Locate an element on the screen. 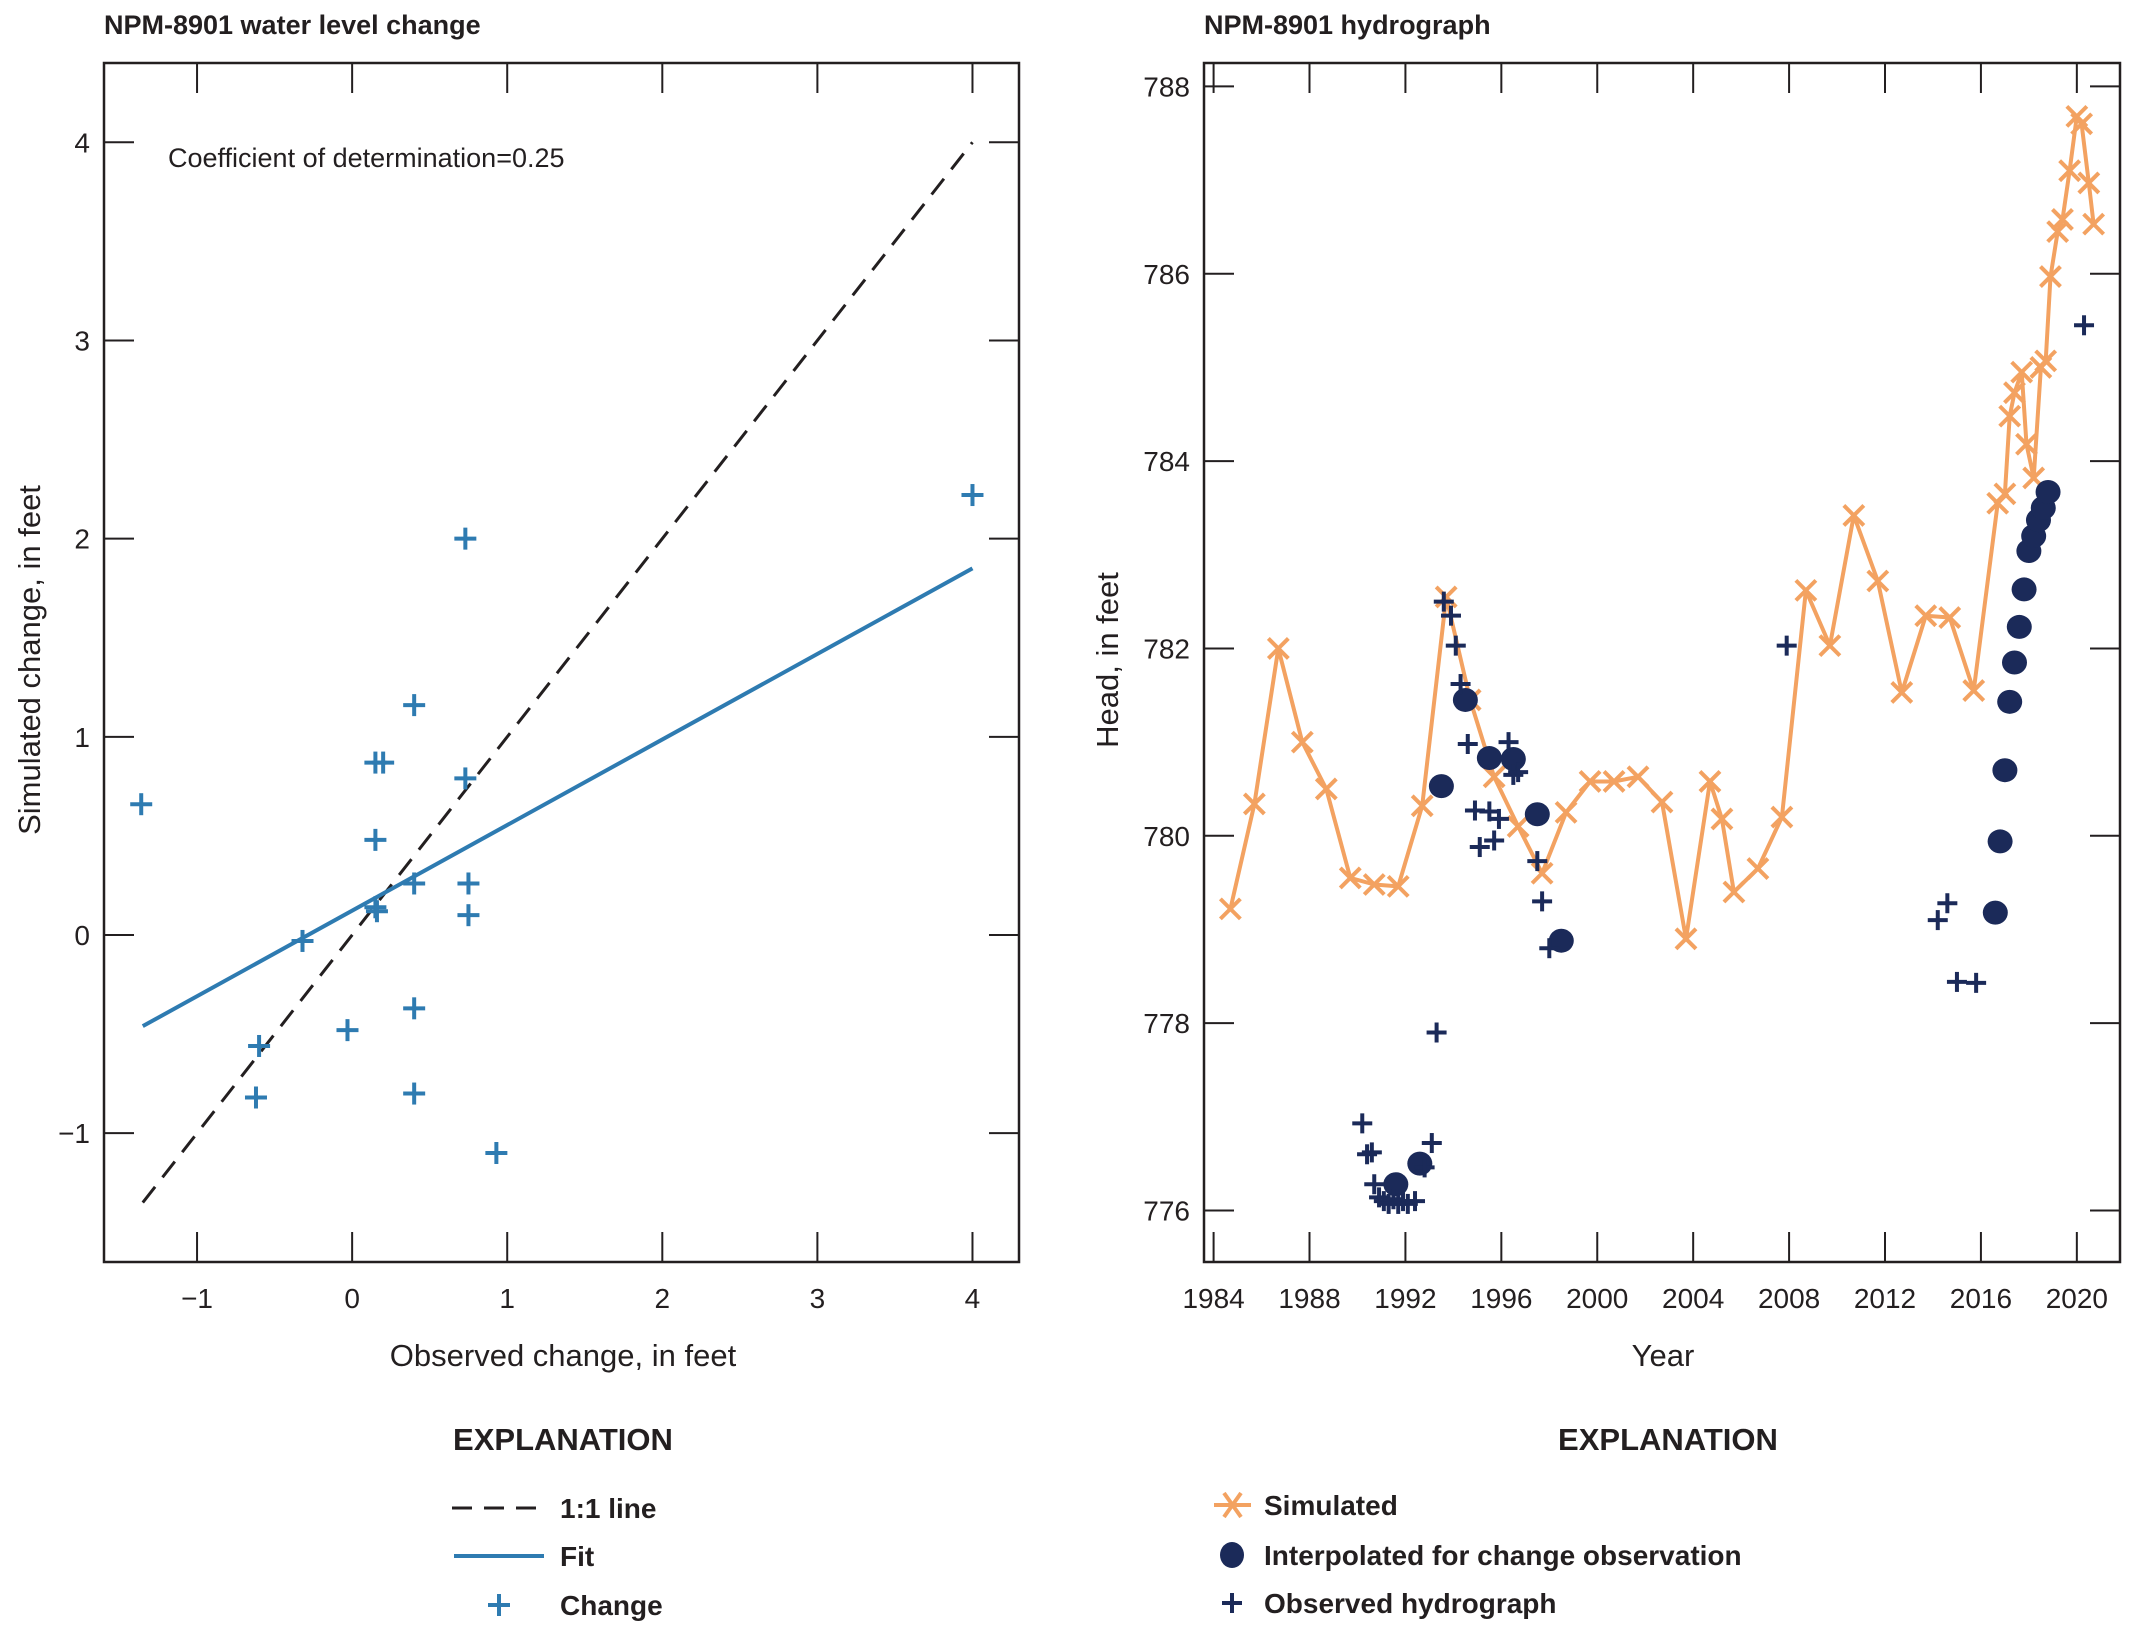 The height and width of the screenshot is (1638, 2136). x-tick-label: 1984 is located at coordinates (1213, 1298).